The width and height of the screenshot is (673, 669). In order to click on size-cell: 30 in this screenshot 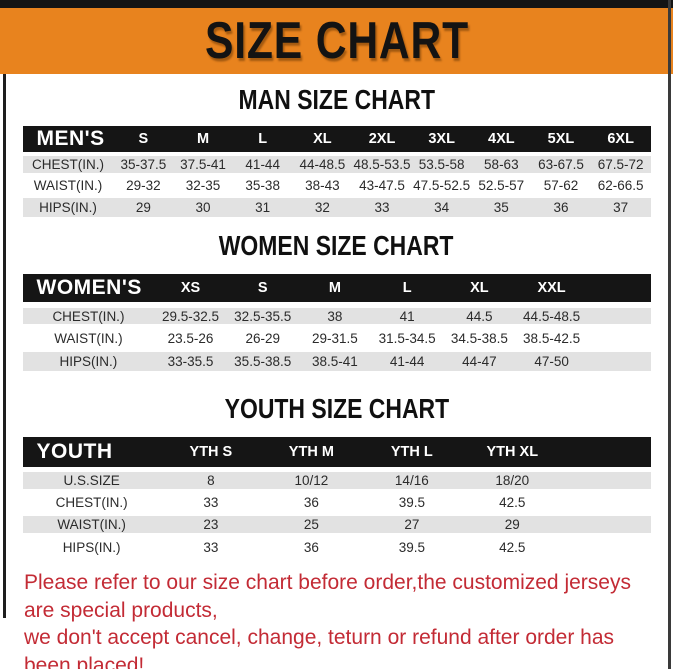, I will do `click(203, 205)`.